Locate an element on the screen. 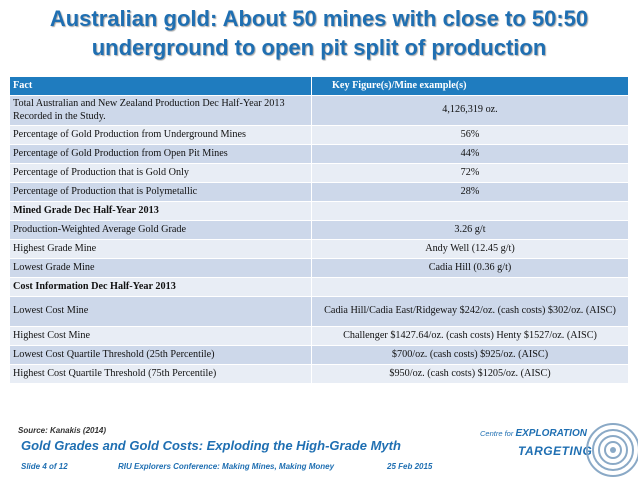 Image resolution: width=638 pixels, height=479 pixels. header-fact: Fact is located at coordinates (160, 86).